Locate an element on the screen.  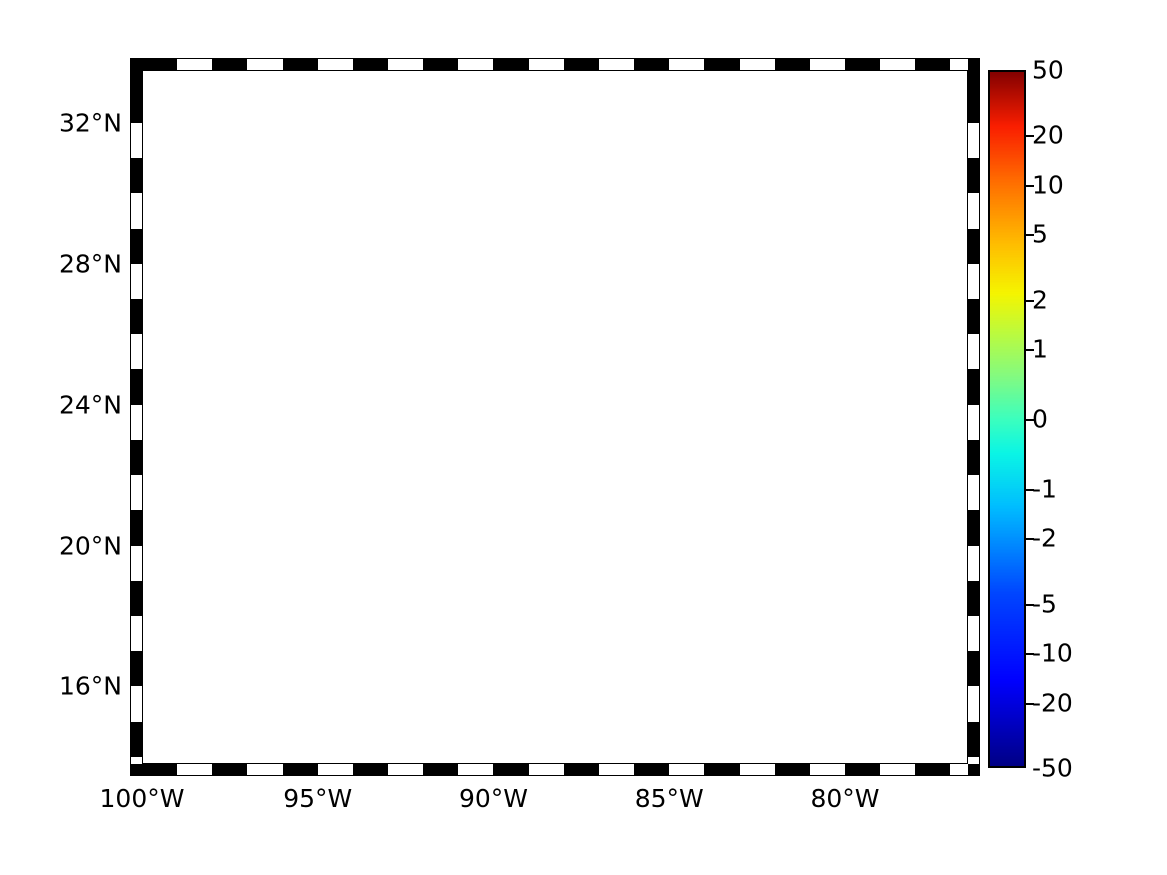
colorbar-tick-label: -20 is located at coordinates (1052, 703).